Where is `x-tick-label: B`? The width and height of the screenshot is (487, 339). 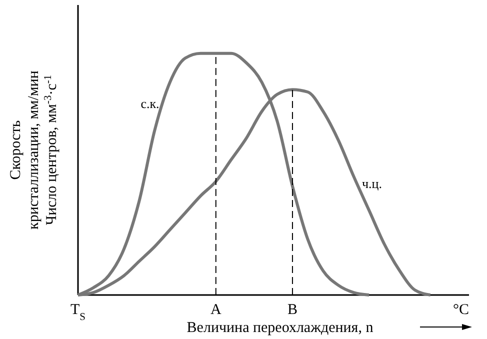 x-tick-label: B is located at coordinates (292, 310).